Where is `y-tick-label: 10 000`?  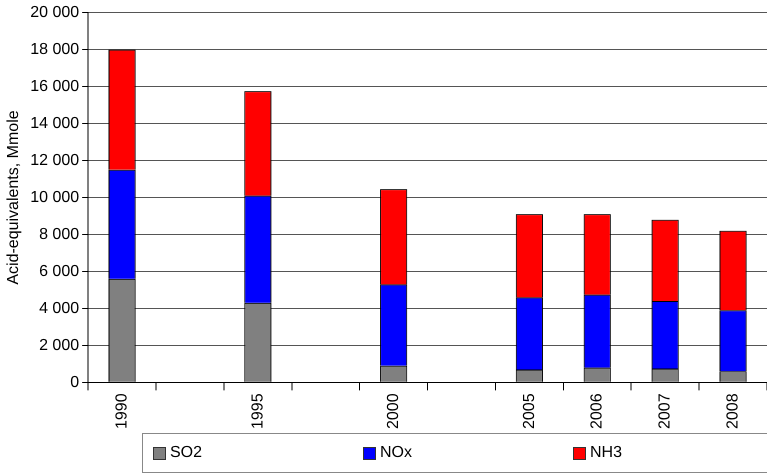
y-tick-label: 10 000 is located at coordinates (55, 197).